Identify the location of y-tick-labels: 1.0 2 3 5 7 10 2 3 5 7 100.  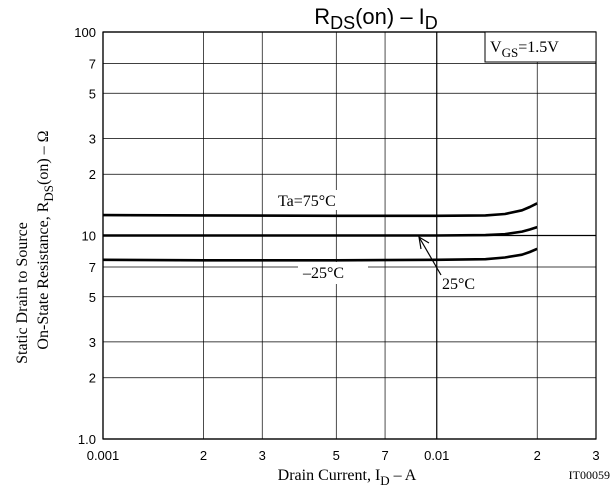
(85, 236).